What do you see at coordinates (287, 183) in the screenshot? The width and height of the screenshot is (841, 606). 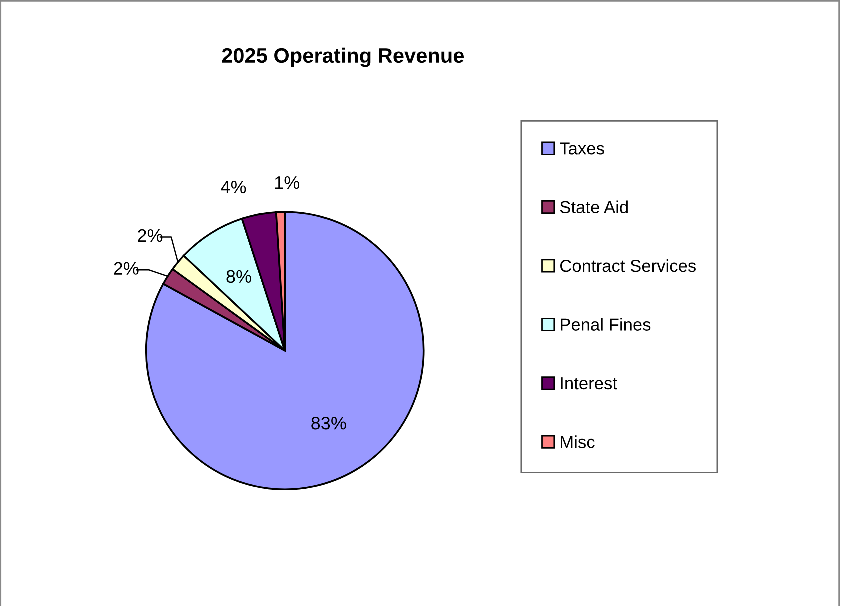 I see `data-label: 1%` at bounding box center [287, 183].